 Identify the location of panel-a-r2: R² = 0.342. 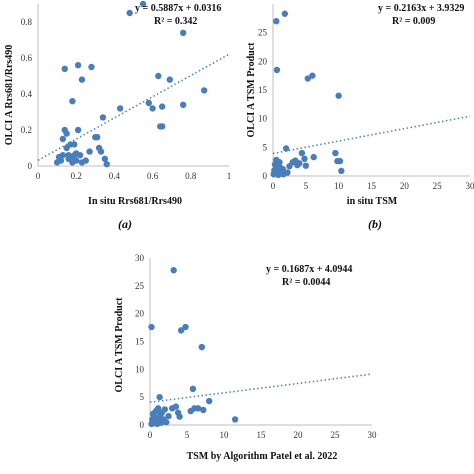
(175, 21).